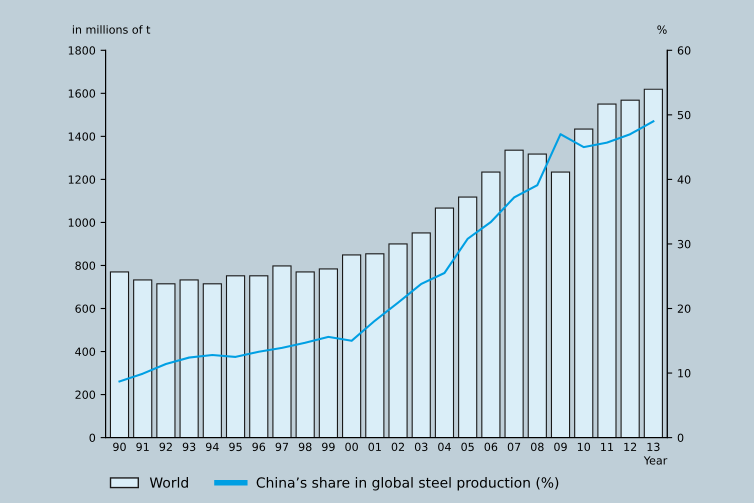  What do you see at coordinates (467, 447) in the screenshot?
I see `x-tick-label: 05` at bounding box center [467, 447].